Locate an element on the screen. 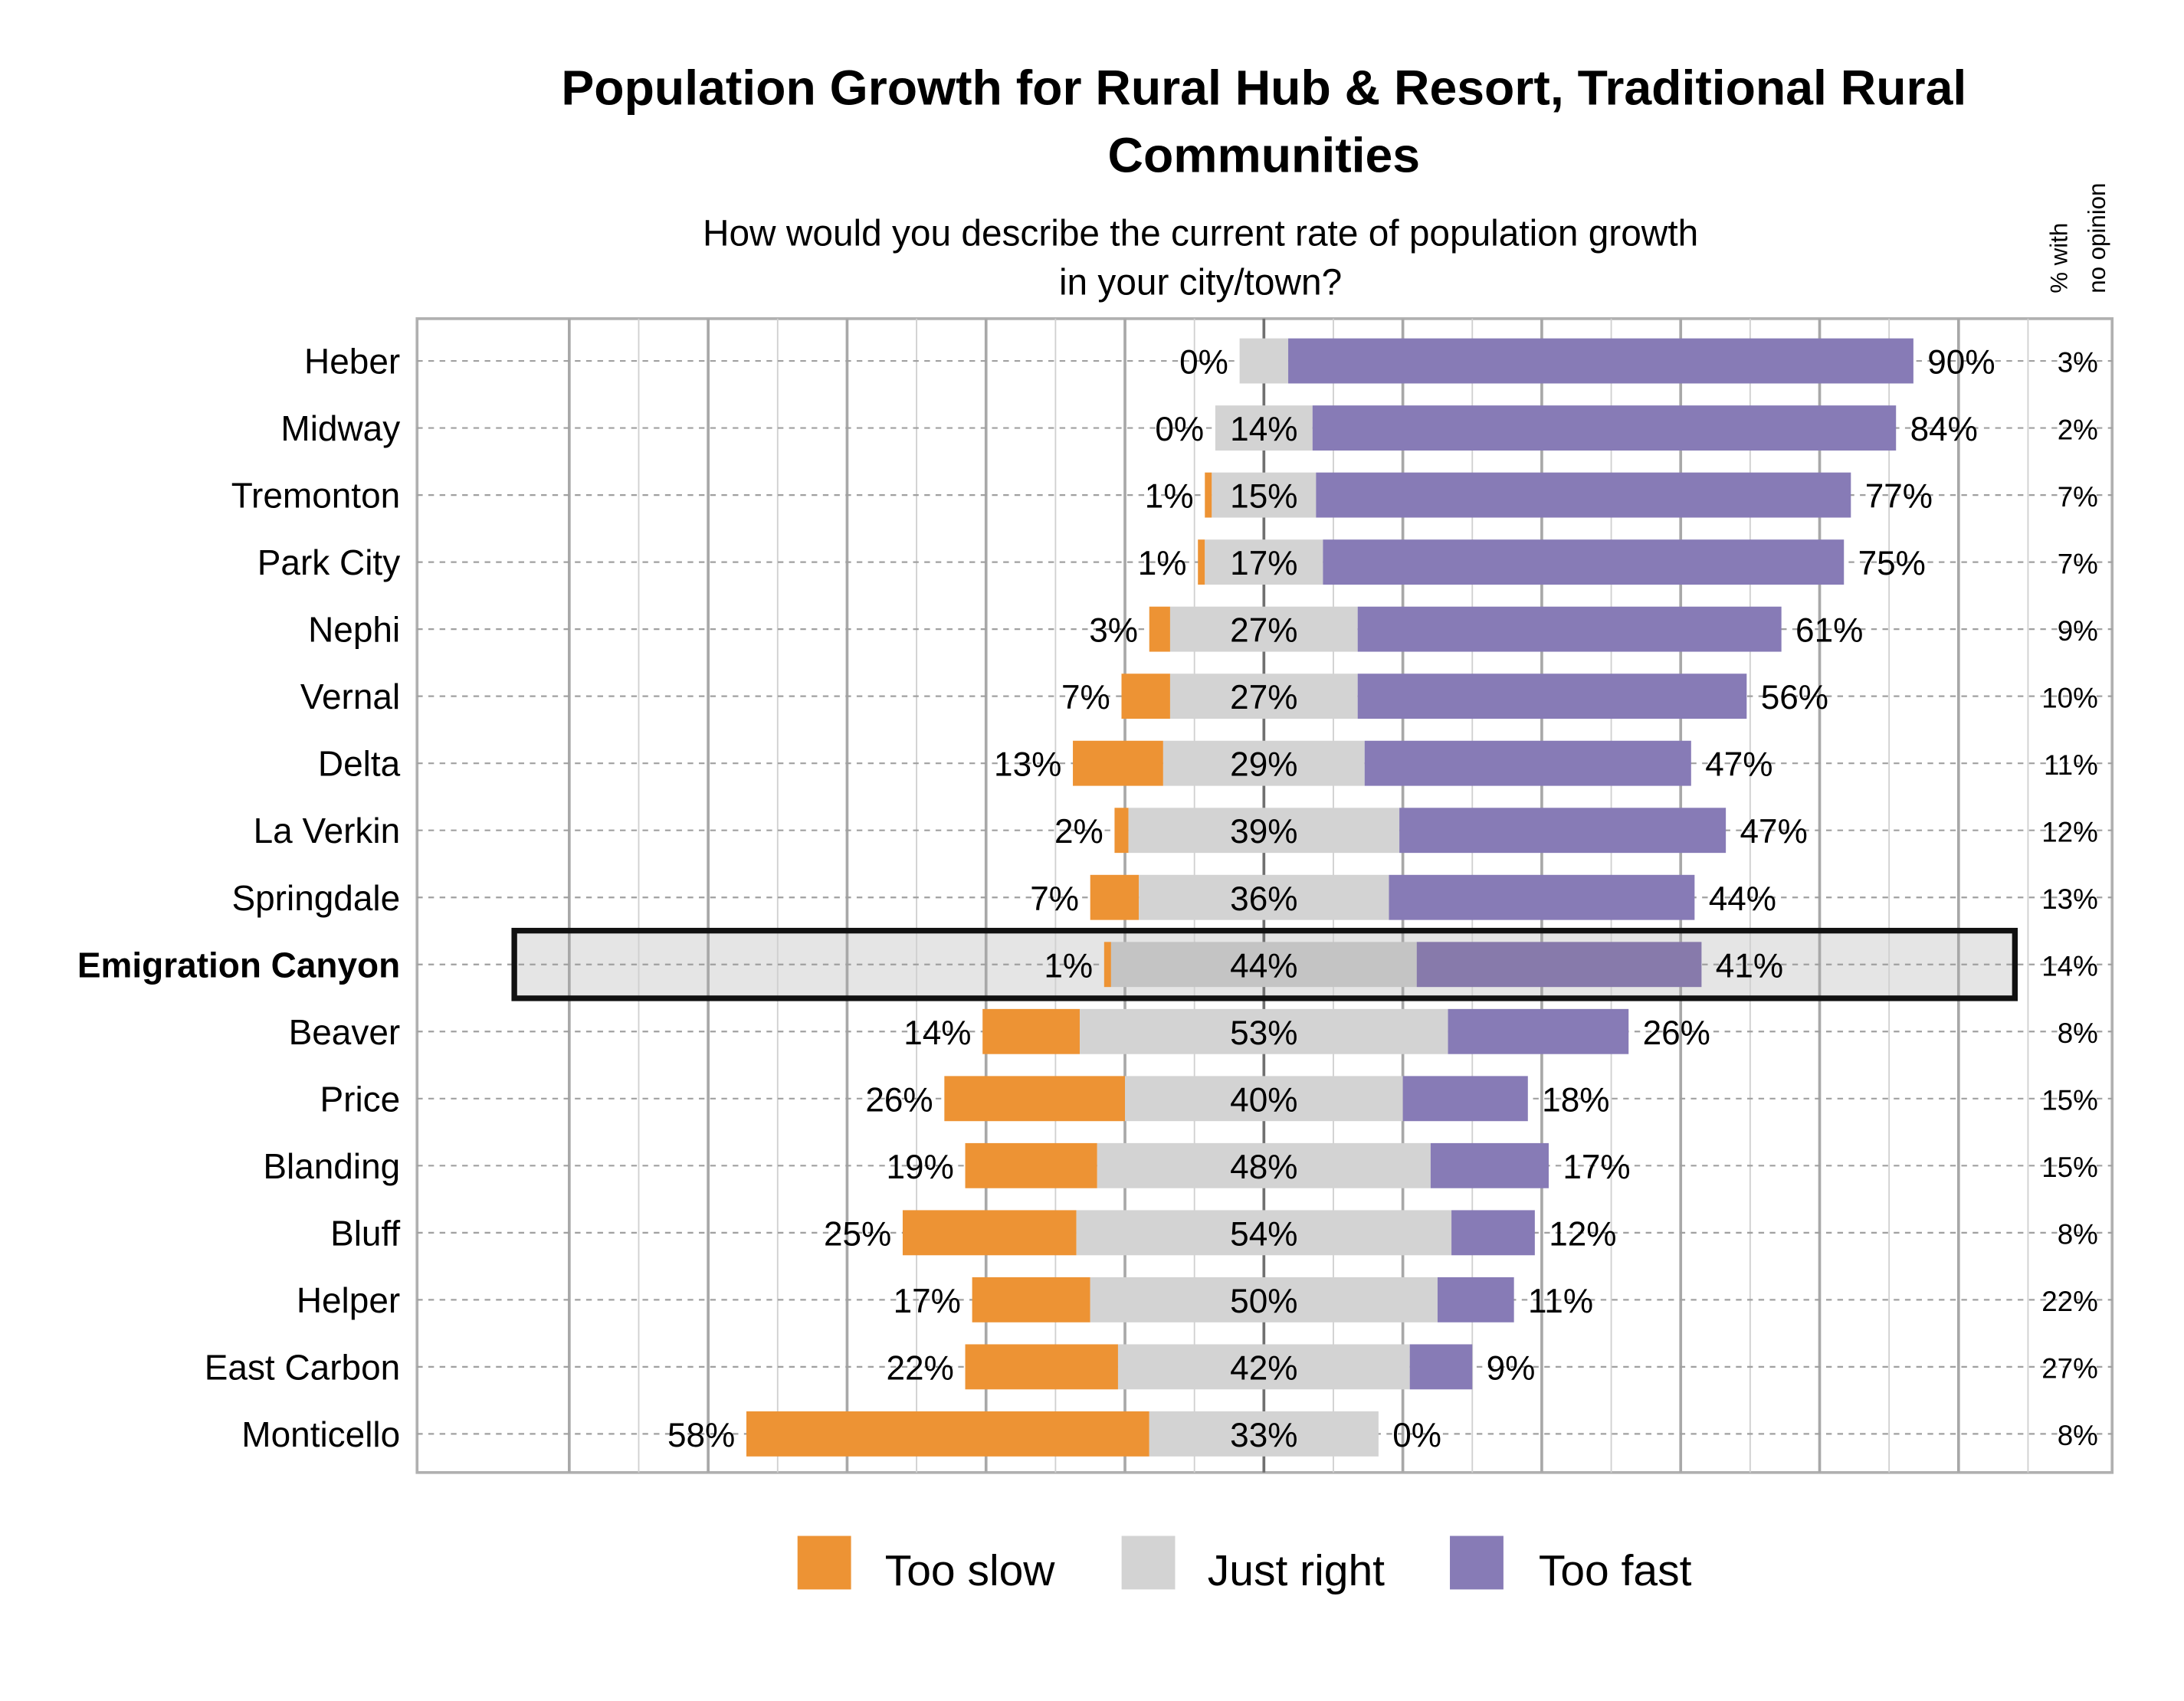 Image resolution: width=2184 pixels, height=1701 pixels. label-too-fast: 9% is located at coordinates (1511, 1368).